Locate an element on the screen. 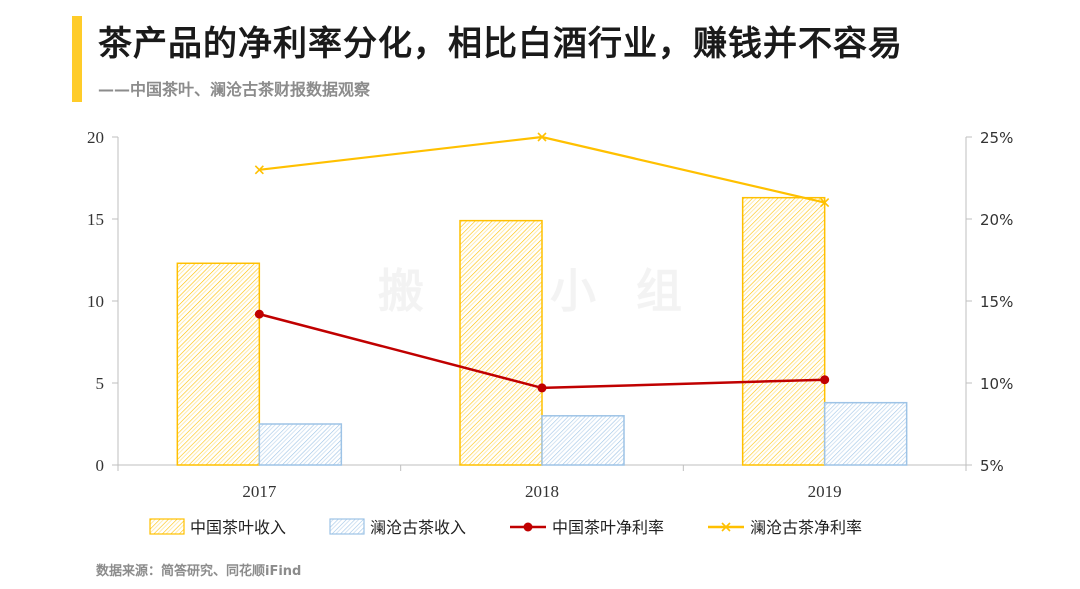  legend-lancang-revenue: 澜沧古茶收入 is located at coordinates (397, 527).